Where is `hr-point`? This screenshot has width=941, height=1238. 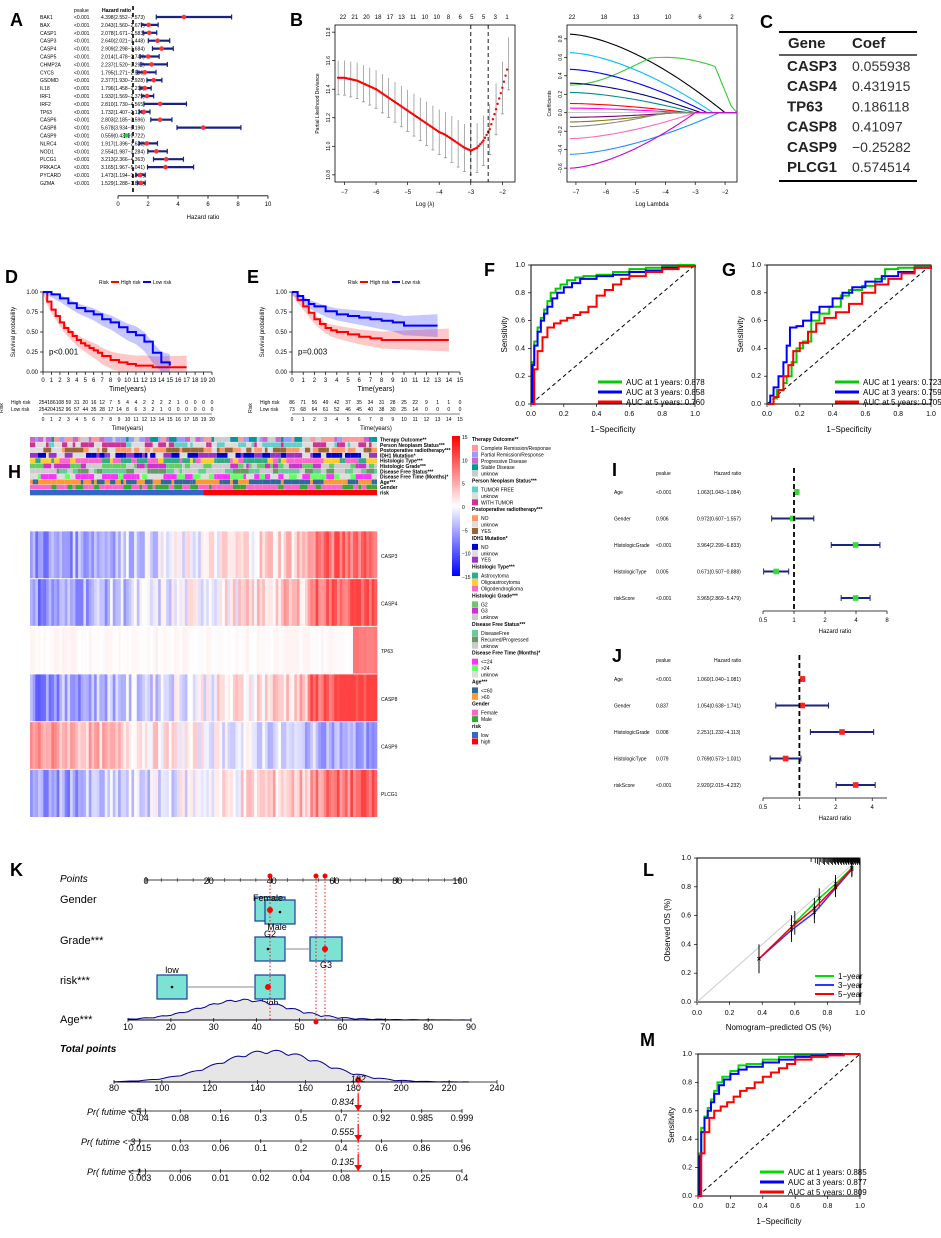
hr-point is located at coordinates (126, 135).